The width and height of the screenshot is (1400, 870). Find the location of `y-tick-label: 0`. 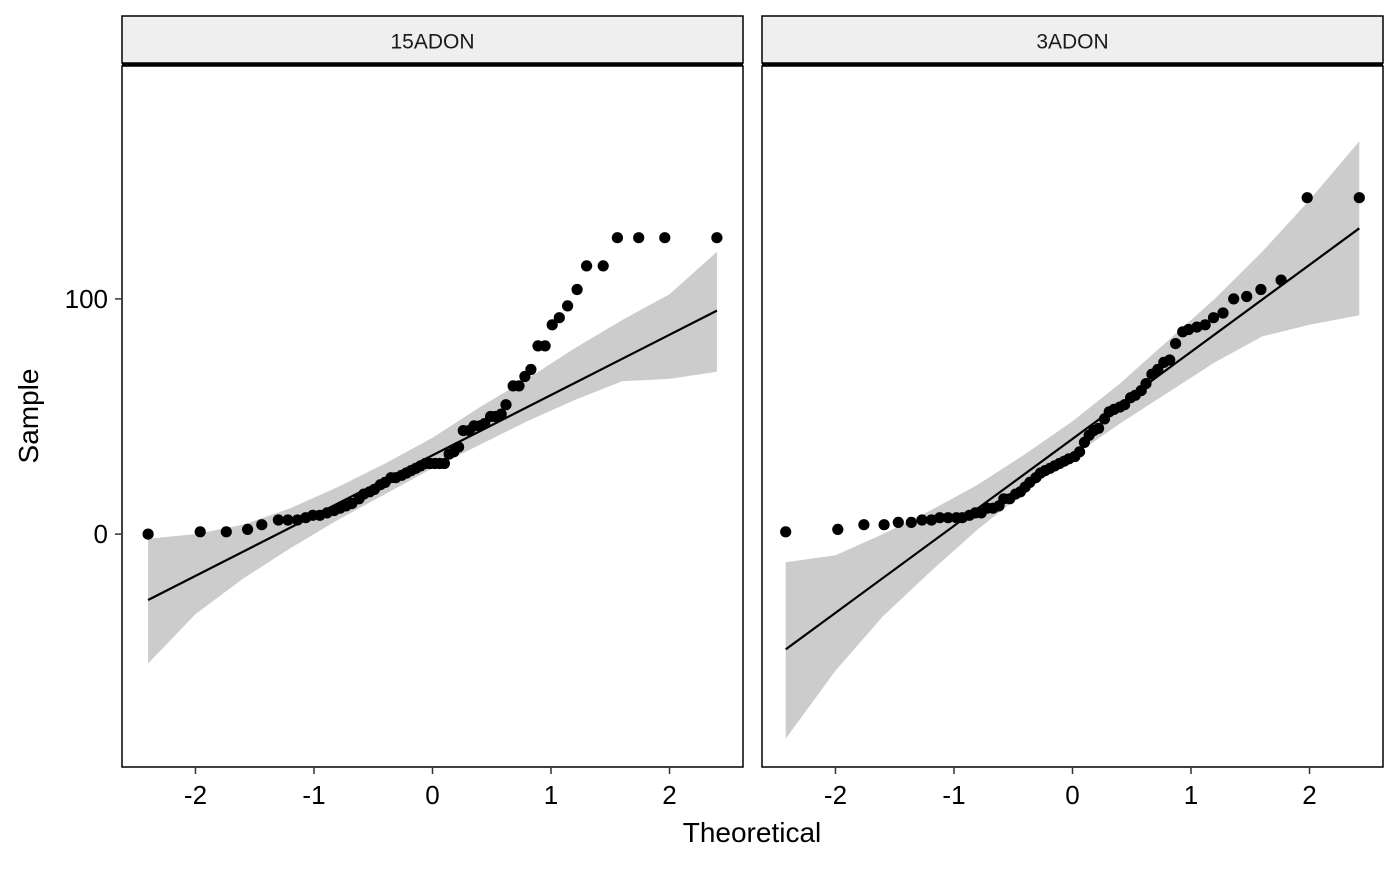

y-tick-label: 0 is located at coordinates (101, 534).